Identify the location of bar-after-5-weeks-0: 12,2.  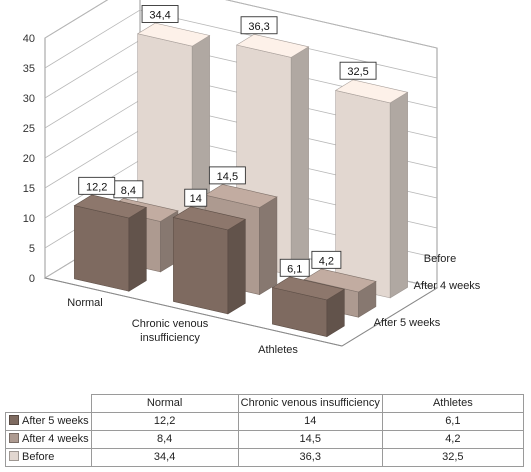
(110, 234).